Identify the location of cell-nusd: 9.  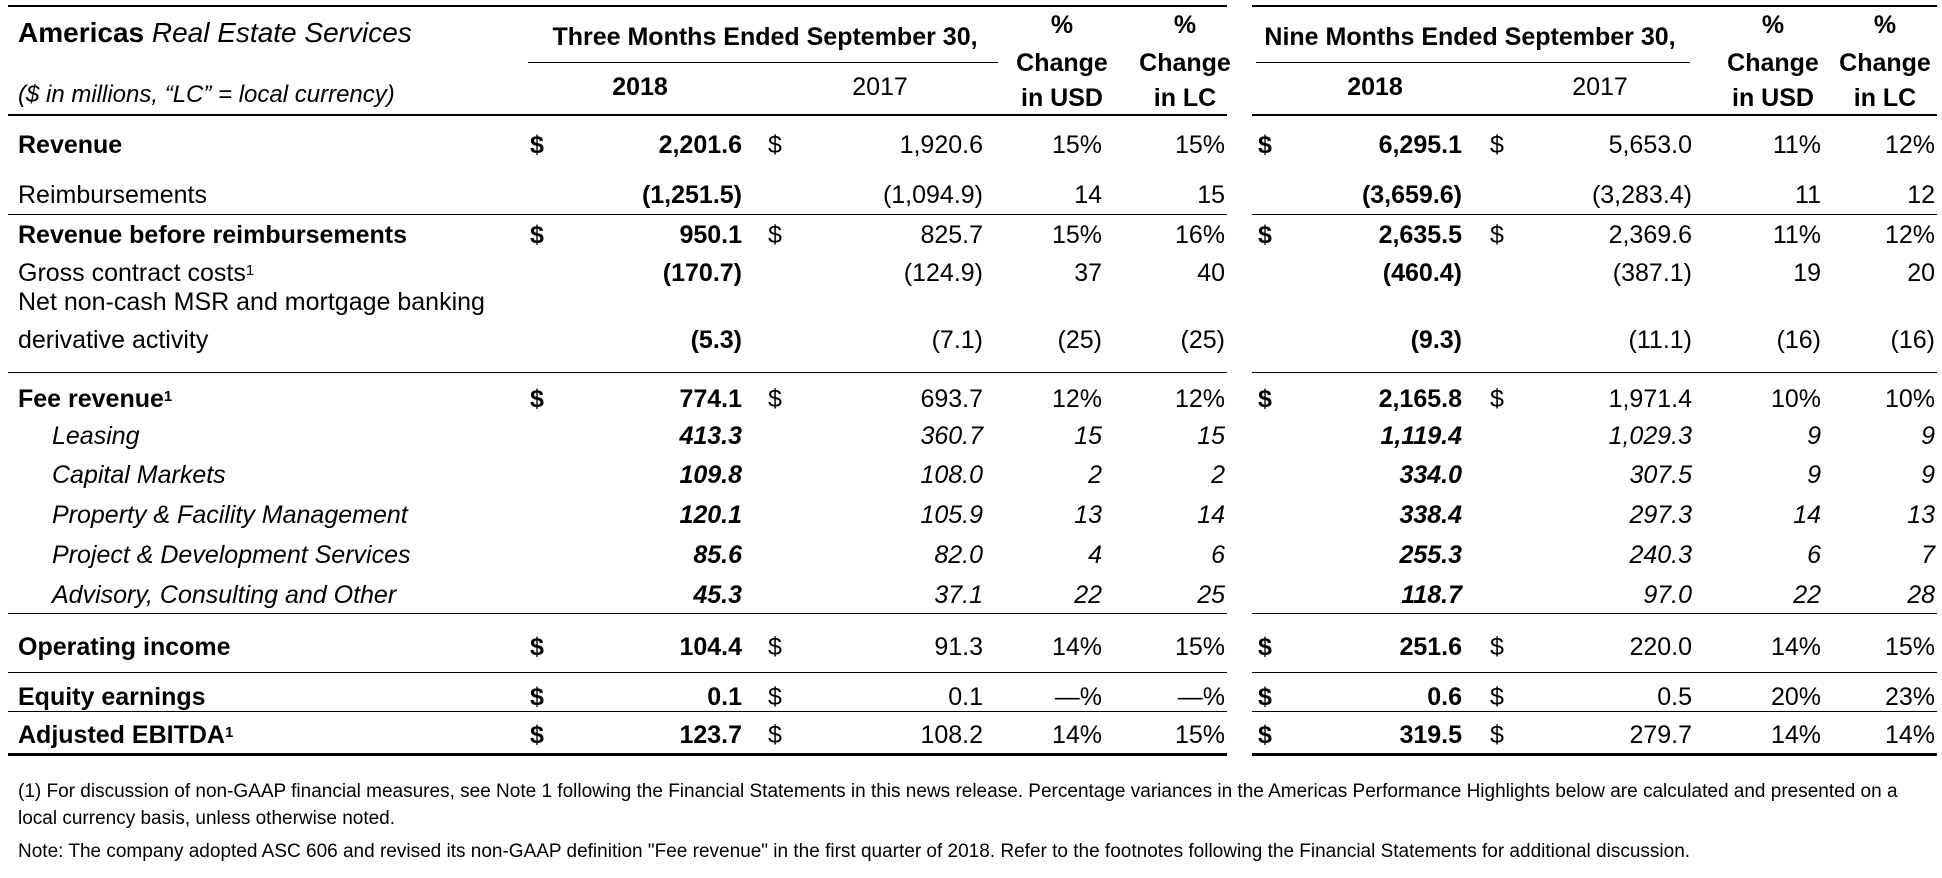
(1814, 475).